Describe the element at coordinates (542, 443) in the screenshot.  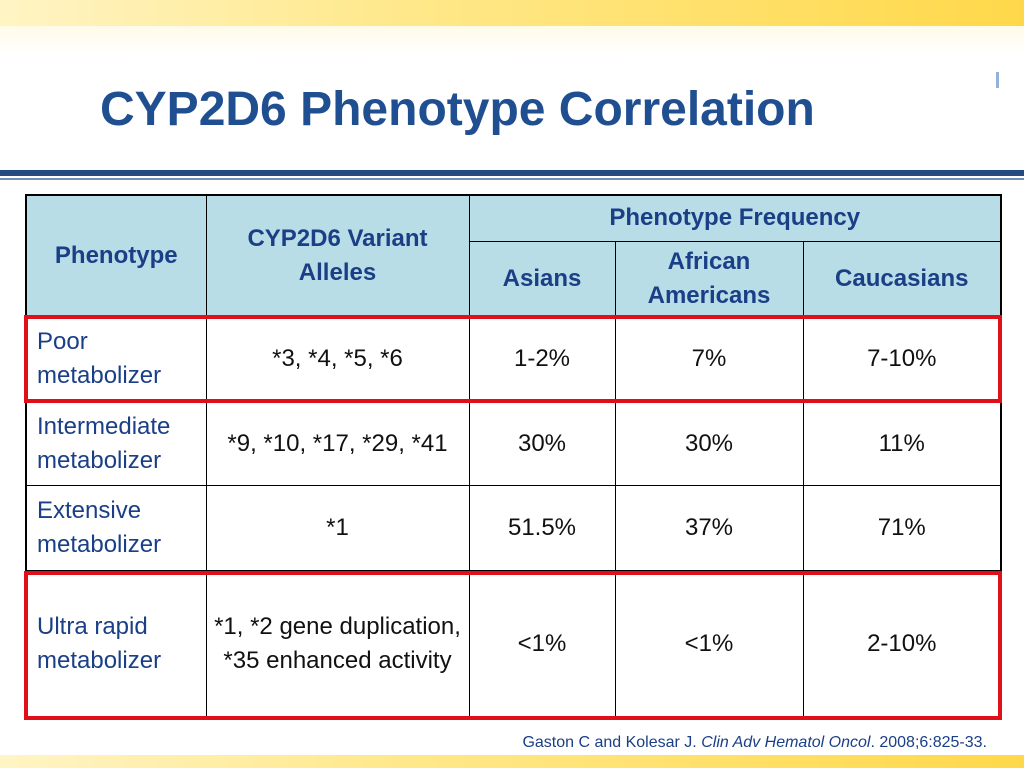
I see `cell-asians: 30%` at that location.